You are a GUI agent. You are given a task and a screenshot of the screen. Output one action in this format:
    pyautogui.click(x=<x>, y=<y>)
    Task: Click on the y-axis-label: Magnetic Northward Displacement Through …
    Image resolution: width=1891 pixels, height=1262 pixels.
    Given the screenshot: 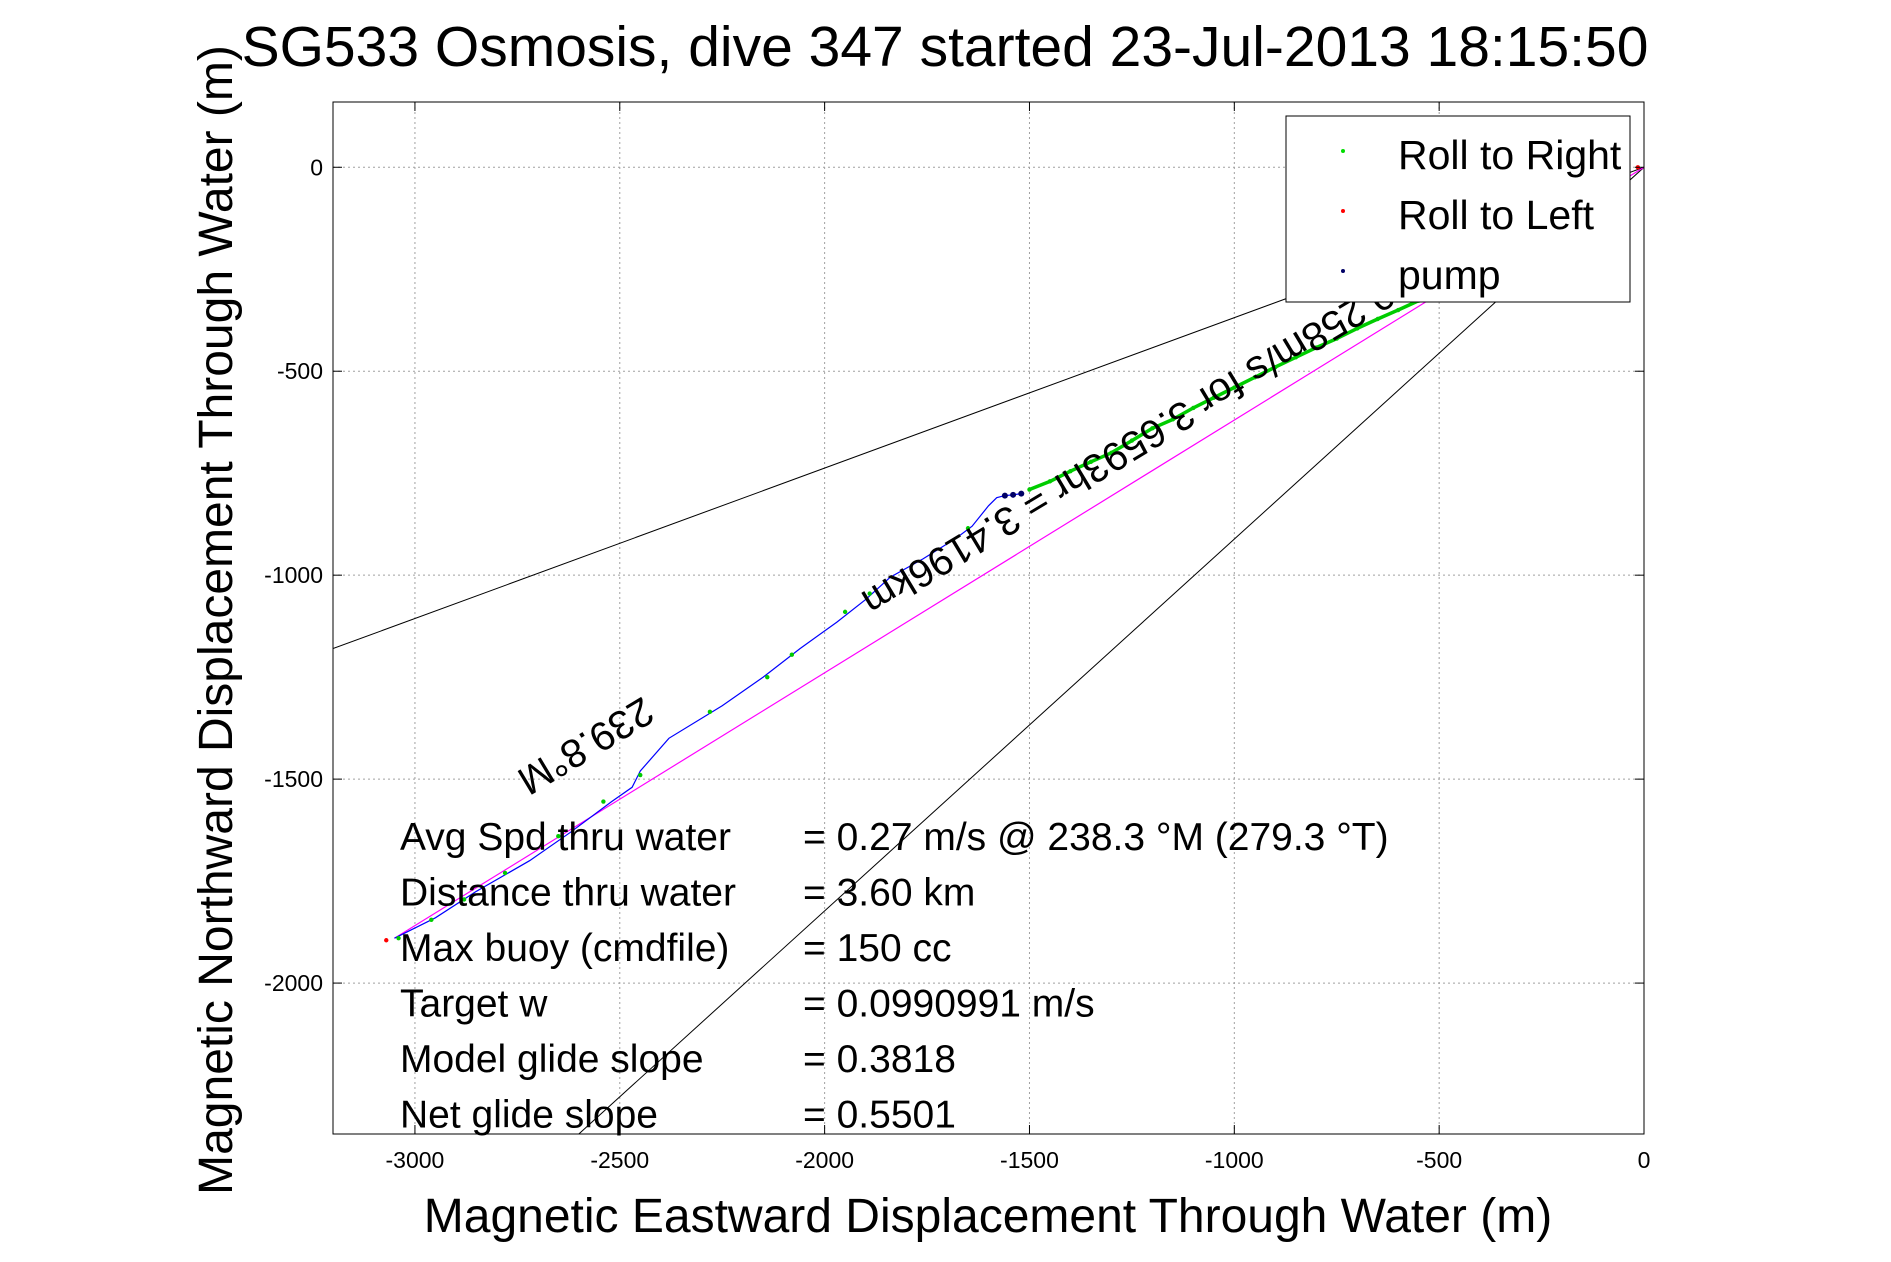 What is the action you would take?
    pyautogui.click(x=216, y=620)
    